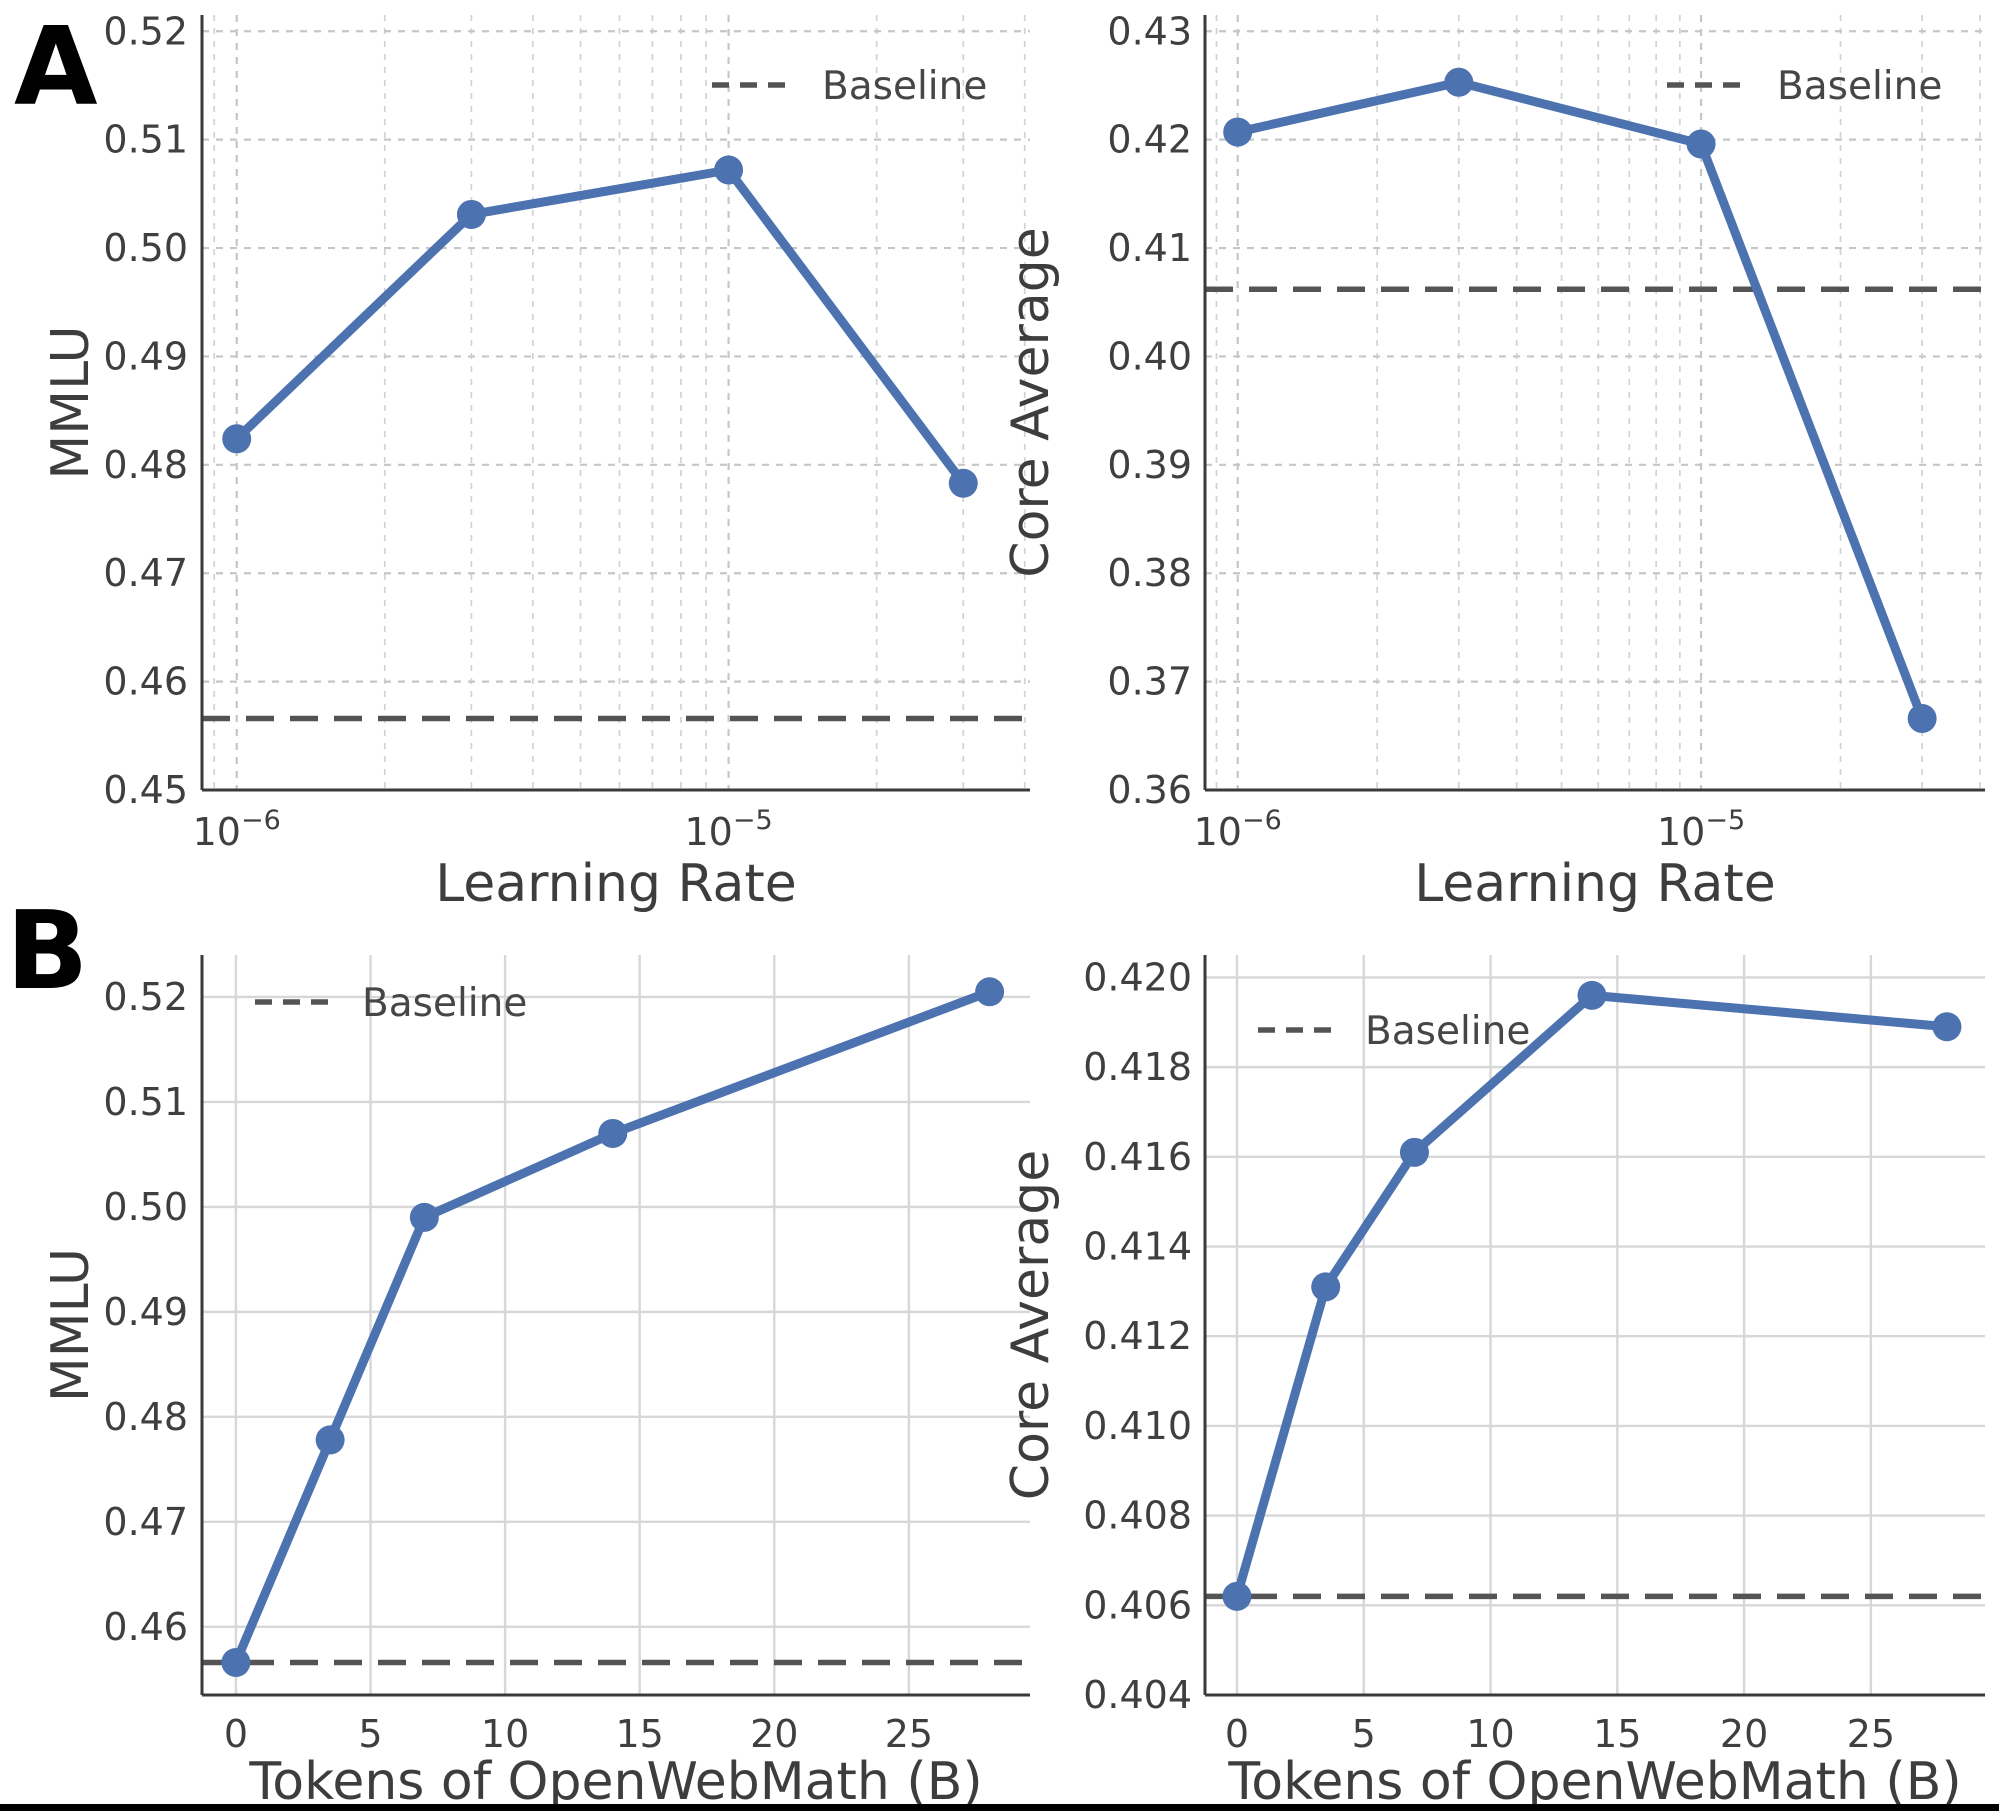 The image size is (1999, 1816). Describe the element at coordinates (1149, 790) in the screenshot. I see `y-tick-label: 0.36` at that location.